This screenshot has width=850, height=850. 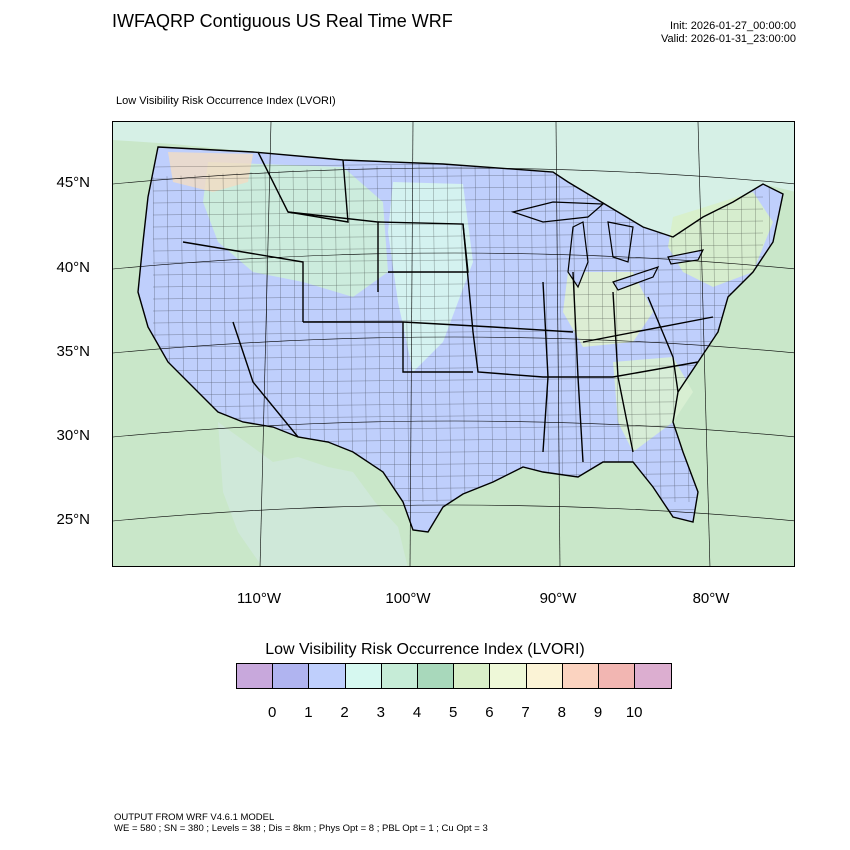 What do you see at coordinates (417, 712) in the screenshot?
I see `legend-tick-label: 4` at bounding box center [417, 712].